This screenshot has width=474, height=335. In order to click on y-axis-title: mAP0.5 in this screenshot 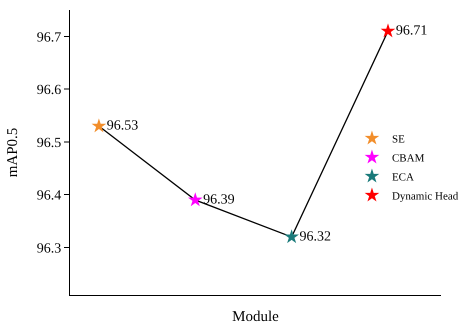, I will do `click(12, 153)`.